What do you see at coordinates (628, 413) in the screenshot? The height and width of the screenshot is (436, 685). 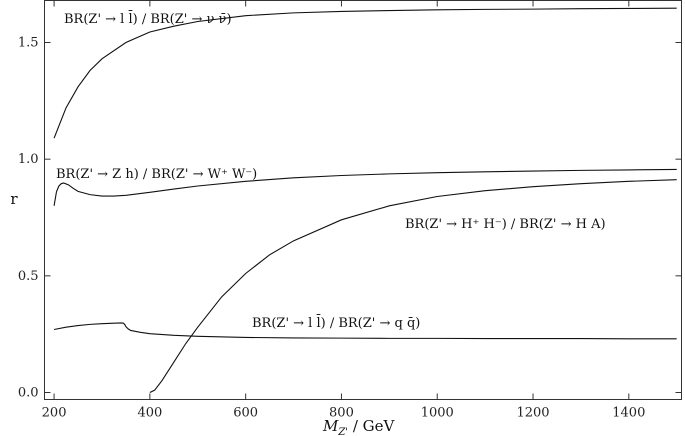 I see `x-tick-label: 1400` at bounding box center [628, 413].